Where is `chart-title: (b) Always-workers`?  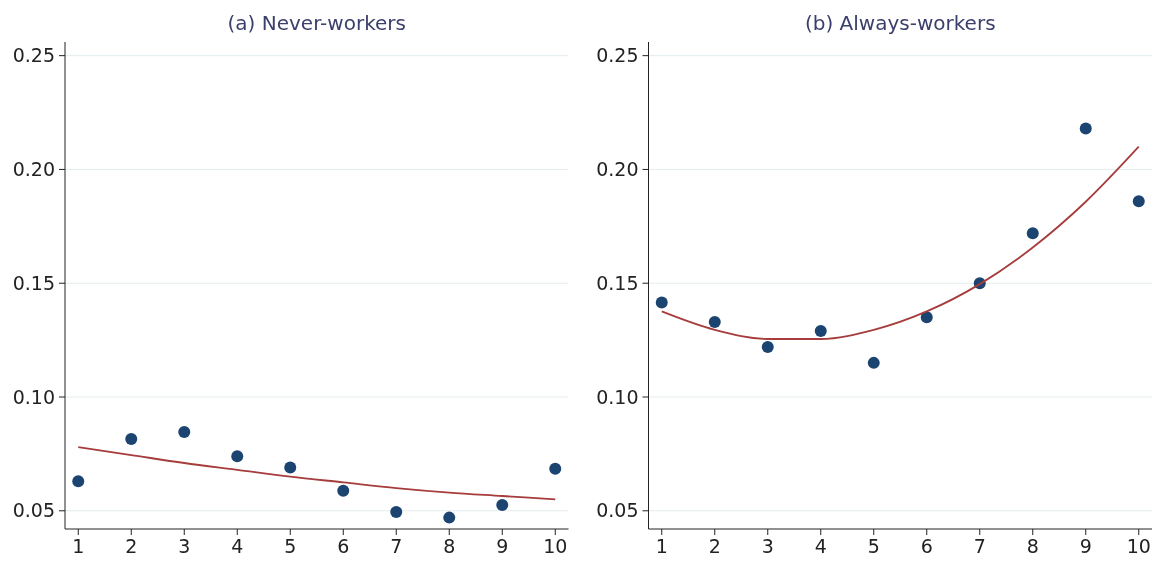
chart-title: (b) Always-workers is located at coordinates (900, 23).